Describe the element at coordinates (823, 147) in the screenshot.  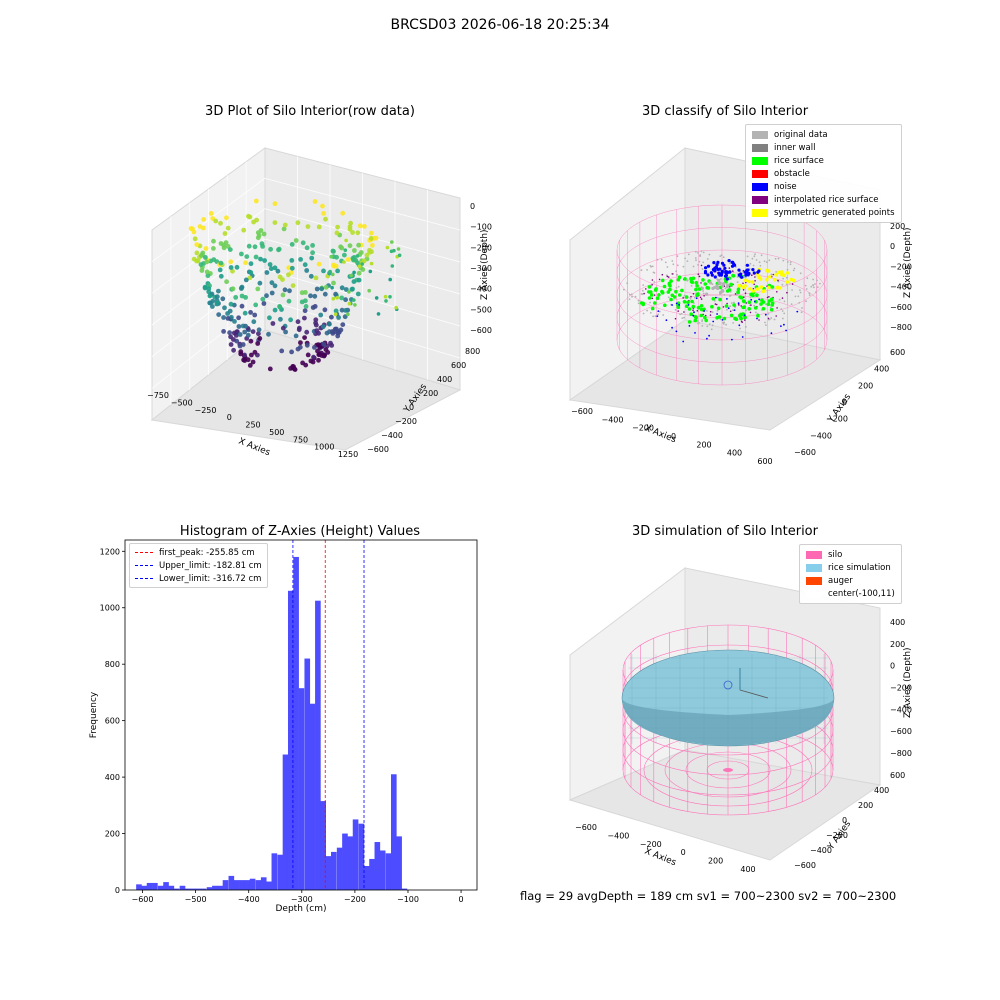
I see `legend-item: inner wall` at that location.